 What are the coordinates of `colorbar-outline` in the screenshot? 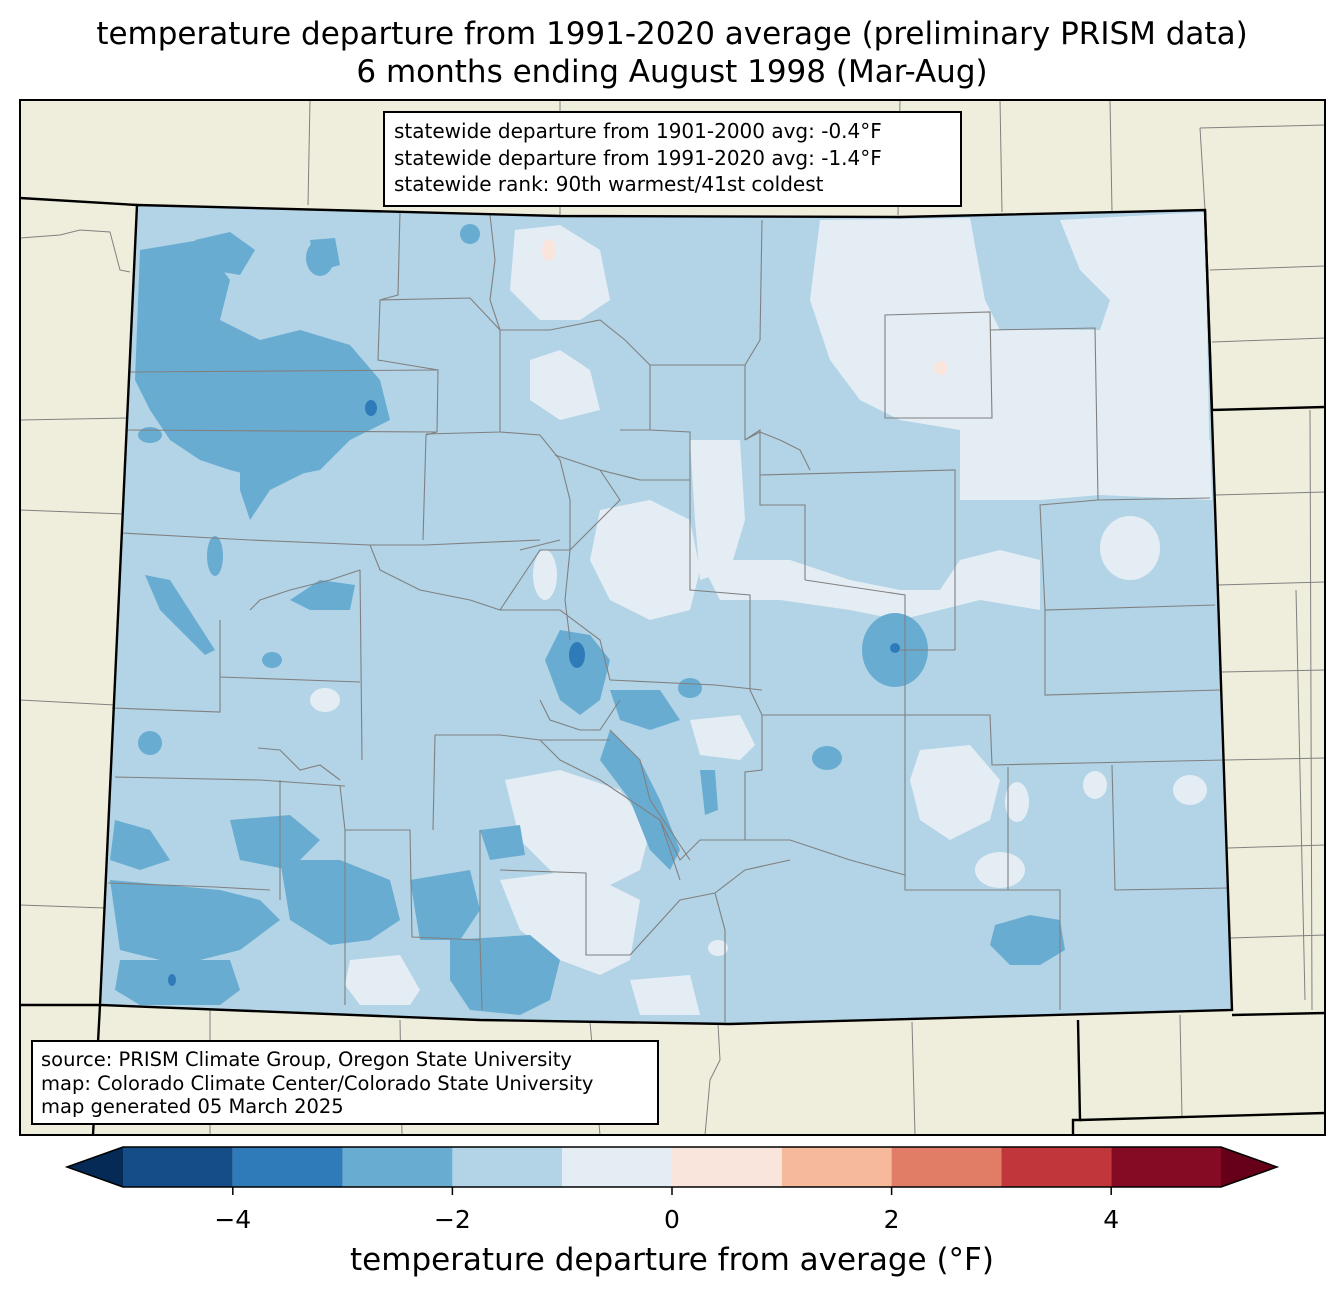 It's located at (672, 1167).